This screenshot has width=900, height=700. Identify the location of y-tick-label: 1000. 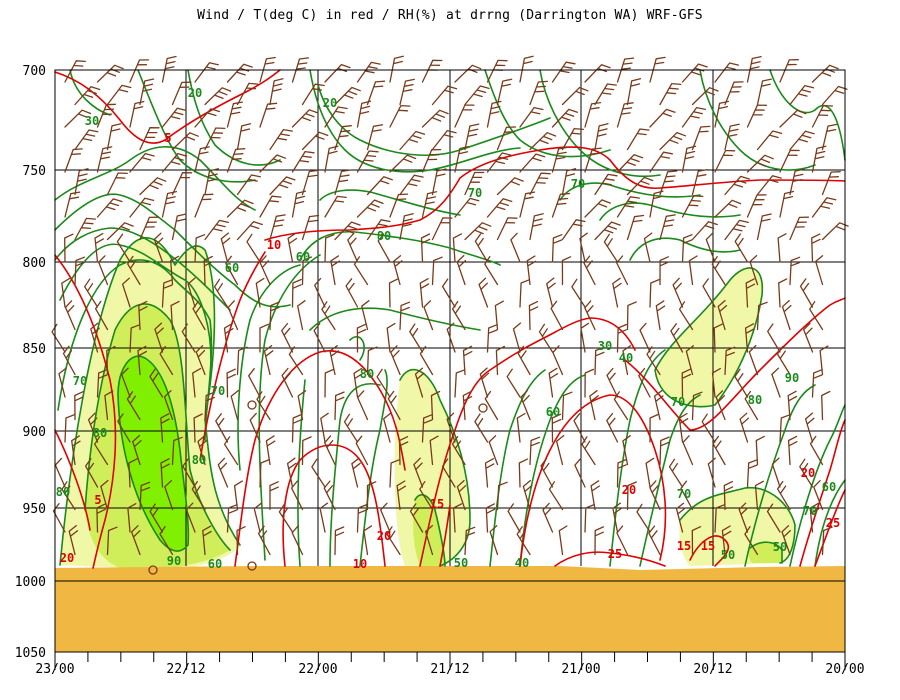
(30, 582).